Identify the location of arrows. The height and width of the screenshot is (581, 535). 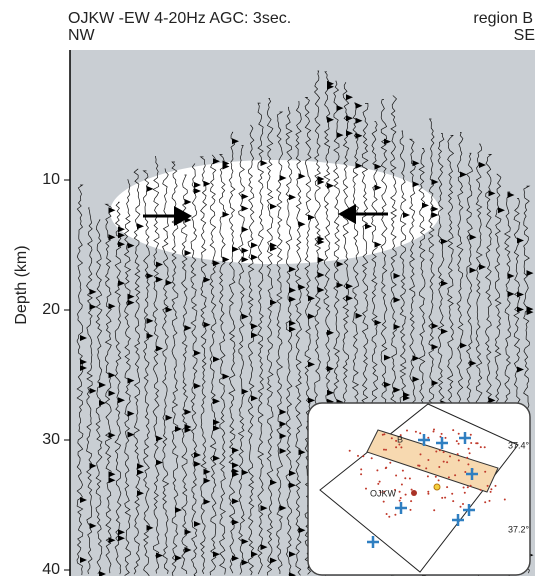
(265, 215).